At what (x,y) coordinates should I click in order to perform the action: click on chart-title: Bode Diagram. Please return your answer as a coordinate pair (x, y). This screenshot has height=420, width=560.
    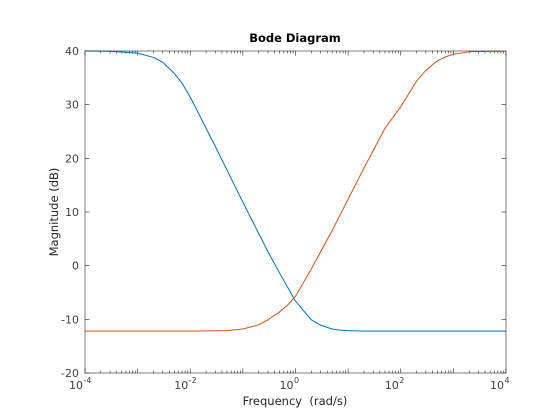
    Looking at the image, I should click on (295, 38).